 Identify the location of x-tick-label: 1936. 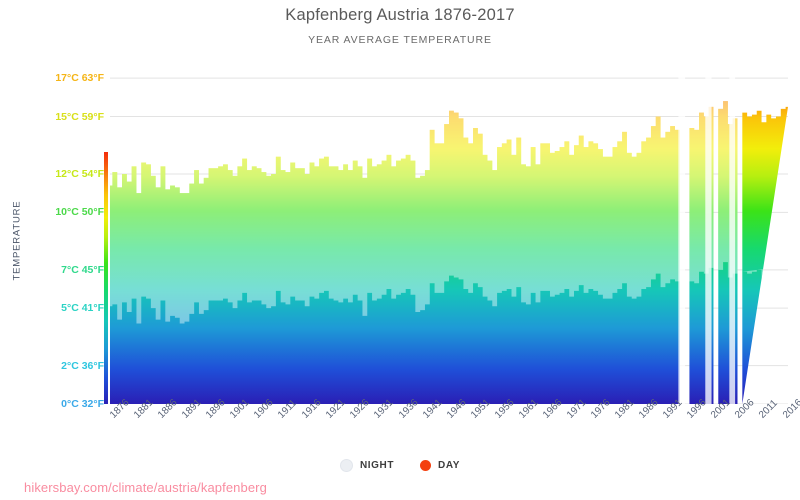
(408, 409).